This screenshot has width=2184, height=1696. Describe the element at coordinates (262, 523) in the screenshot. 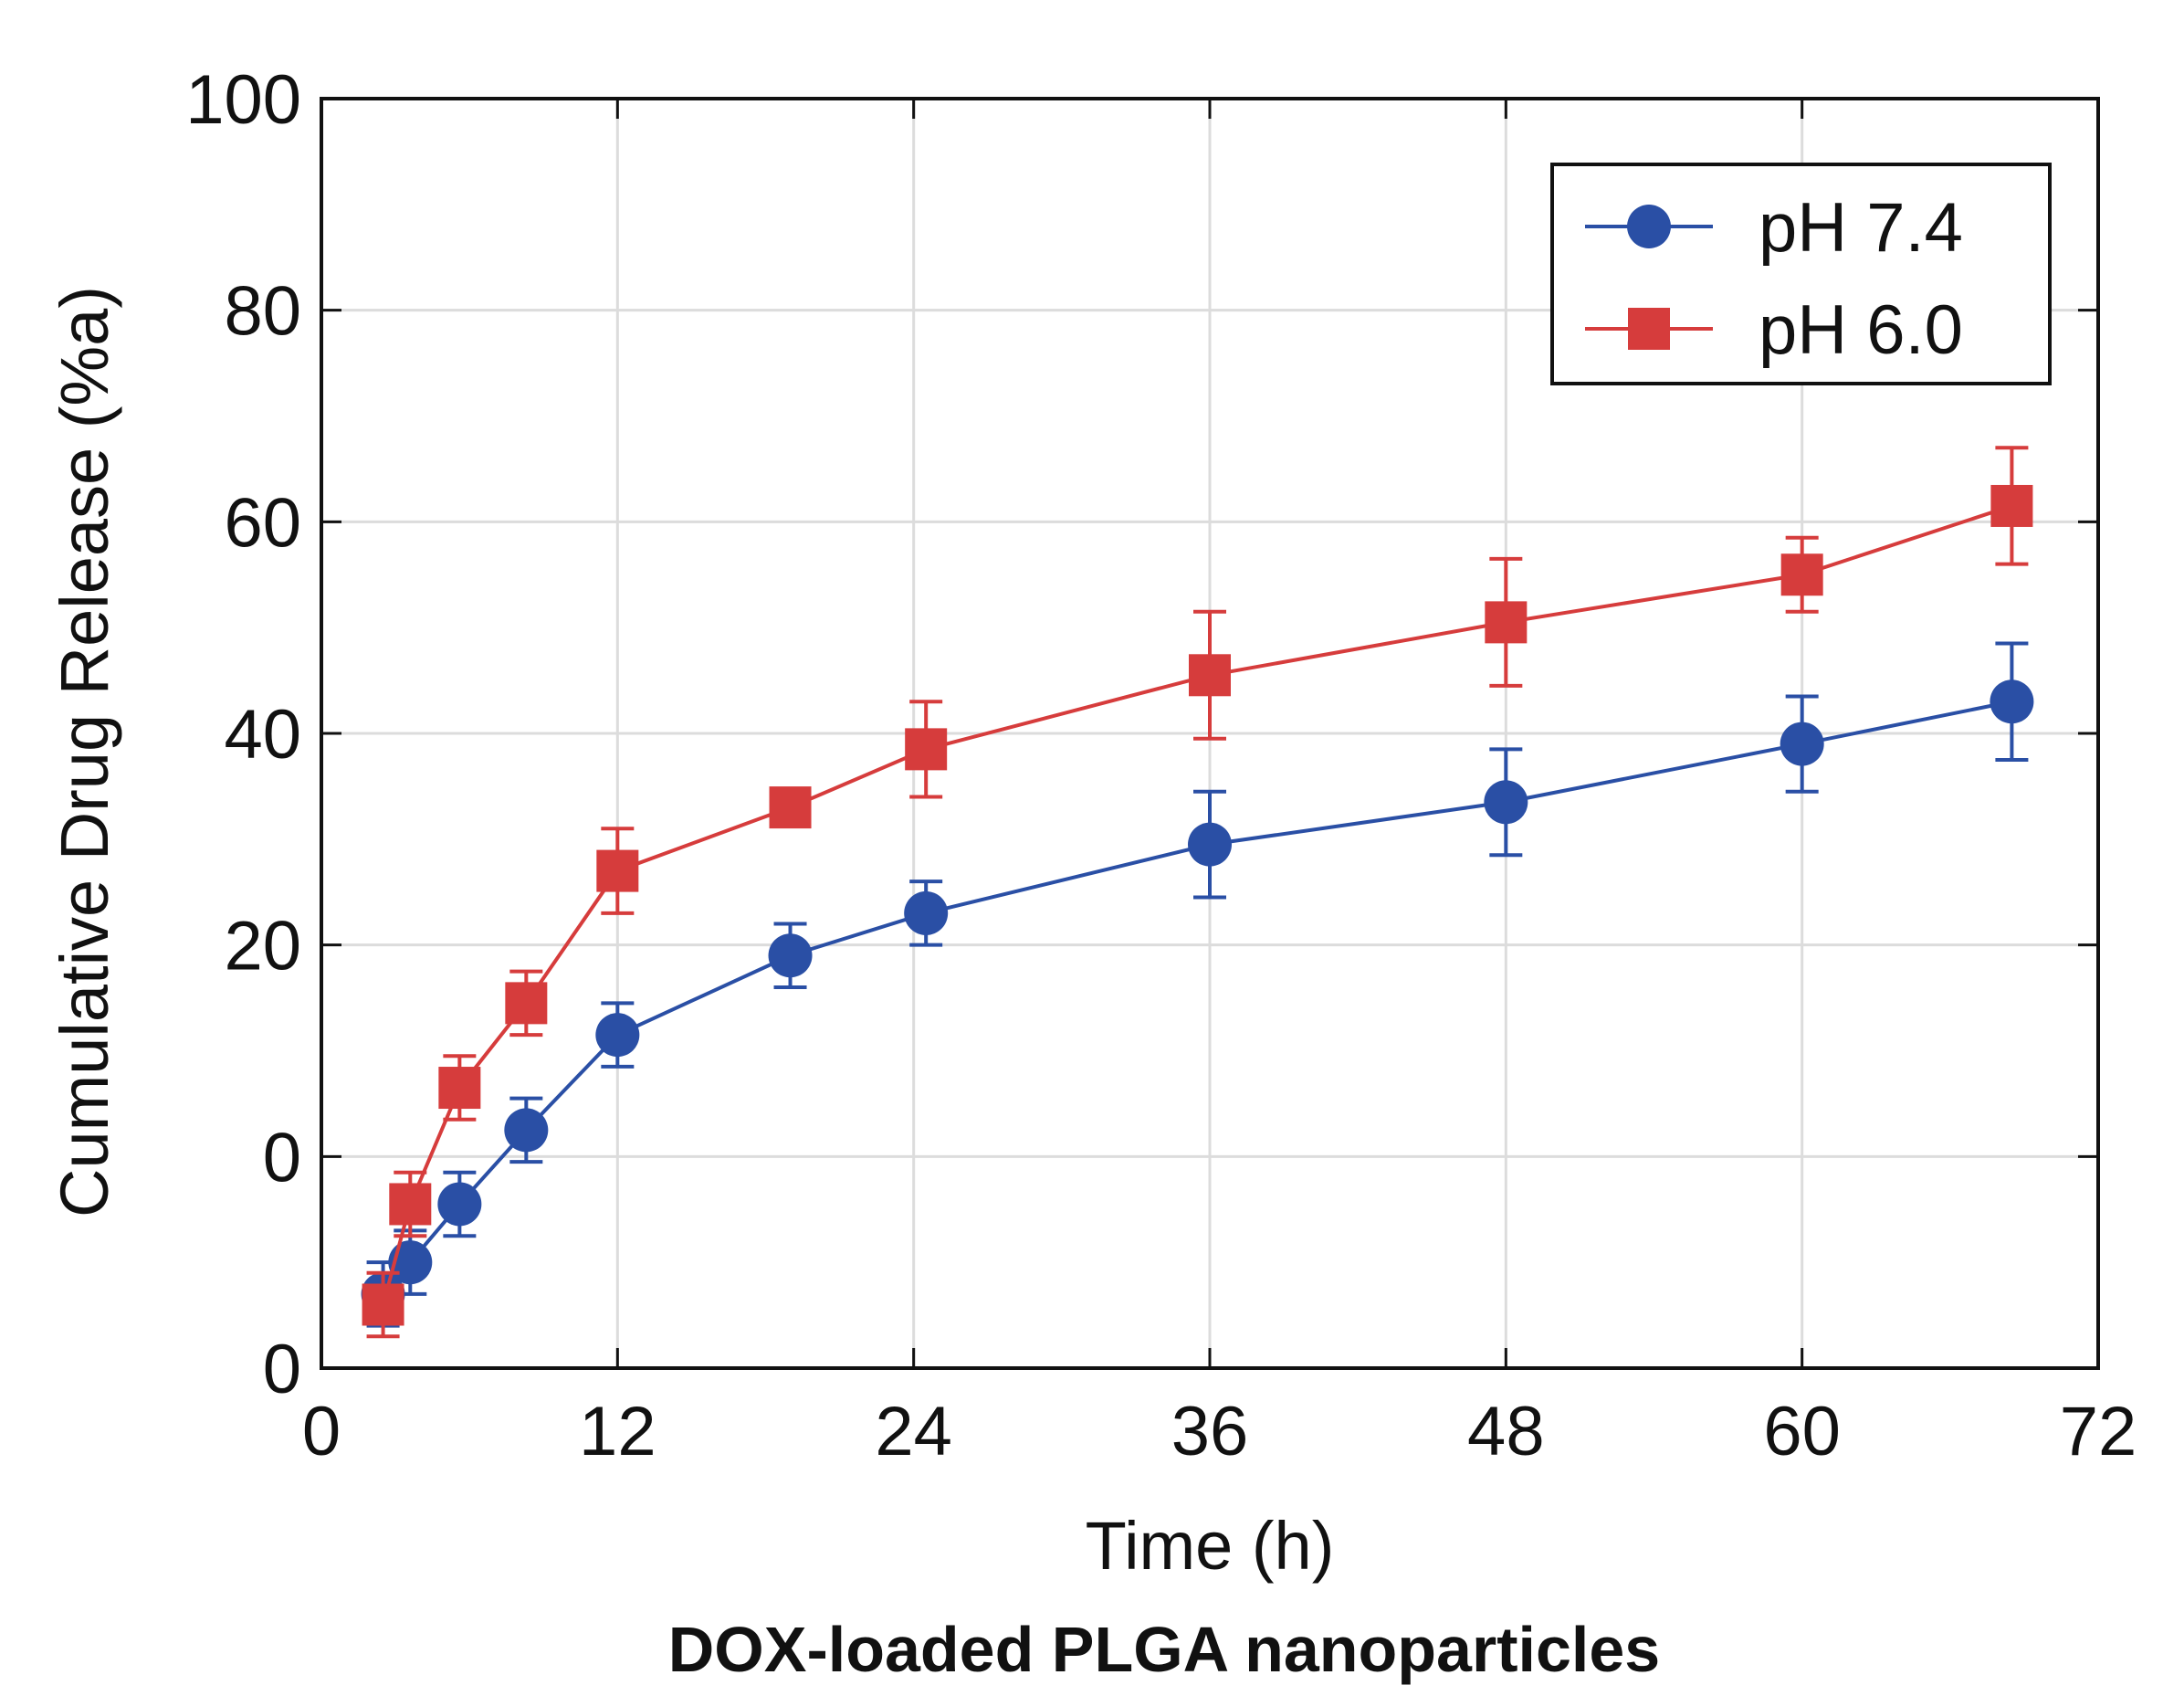

I see `y-tick-label: 60` at that location.